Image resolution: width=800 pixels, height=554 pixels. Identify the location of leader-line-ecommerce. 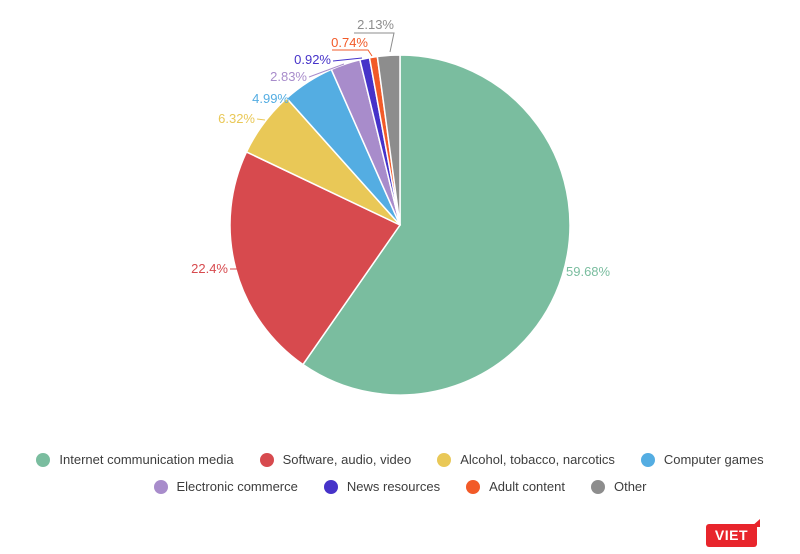
(326, 70).